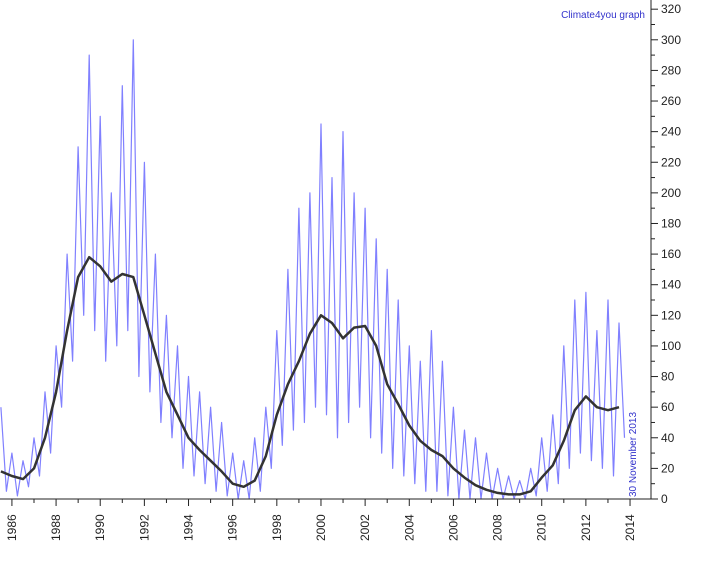  I want to click on x-tick-label: 2014, so click(630, 527).